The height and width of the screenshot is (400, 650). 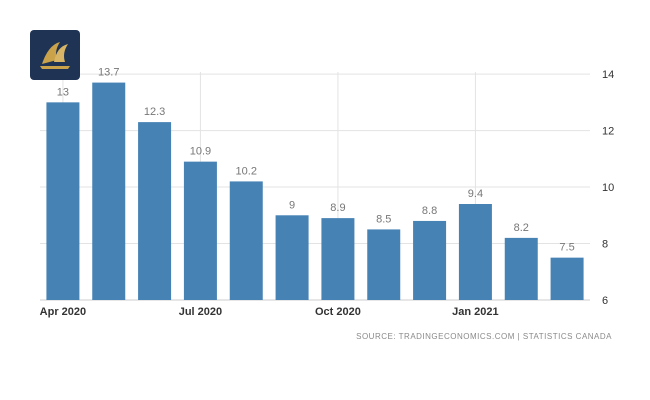 I want to click on bar-value-label: 9.4, so click(x=475, y=194).